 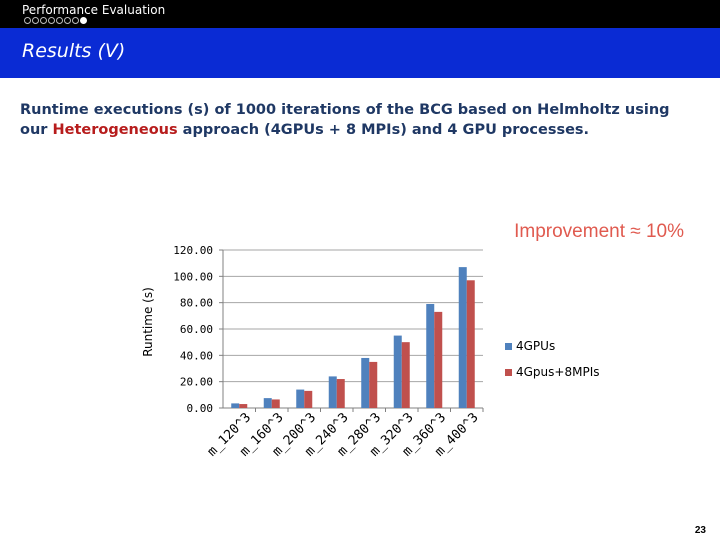 I want to click on y-tick-label: 100.00, so click(x=193, y=276).